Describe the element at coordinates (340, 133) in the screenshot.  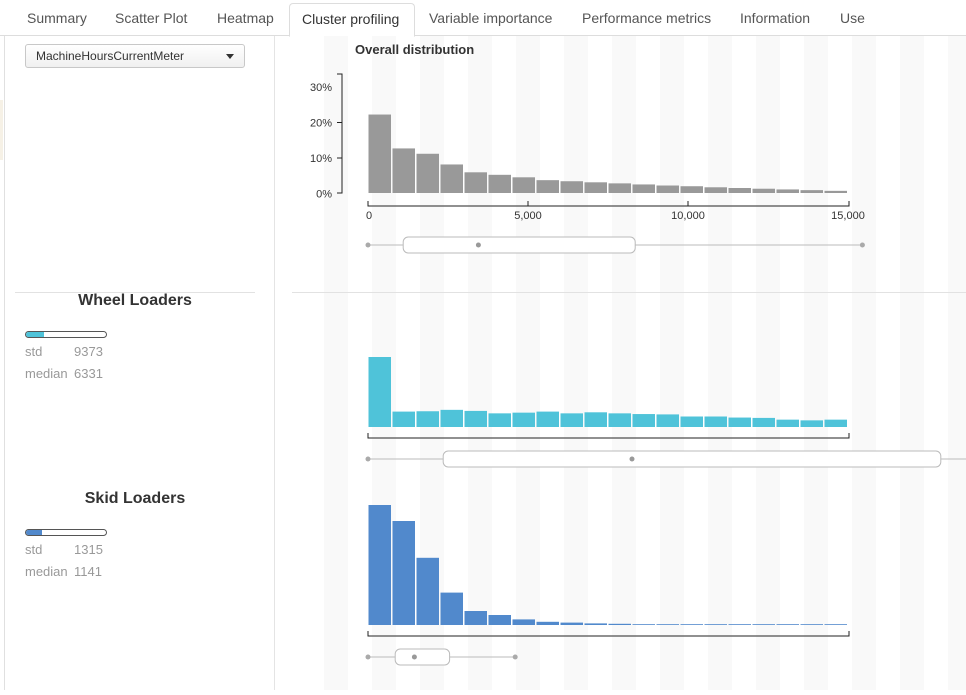
I see `y-axis-line` at that location.